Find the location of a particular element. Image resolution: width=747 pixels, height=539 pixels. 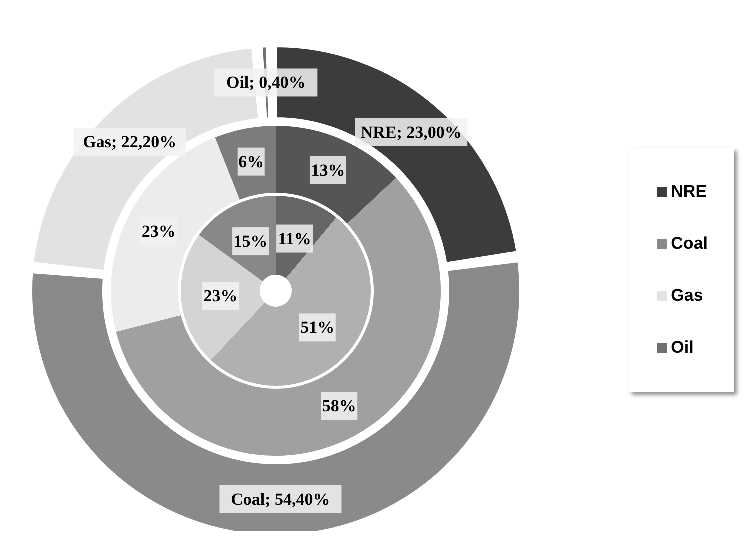

legend-label: Oil is located at coordinates (682, 348).